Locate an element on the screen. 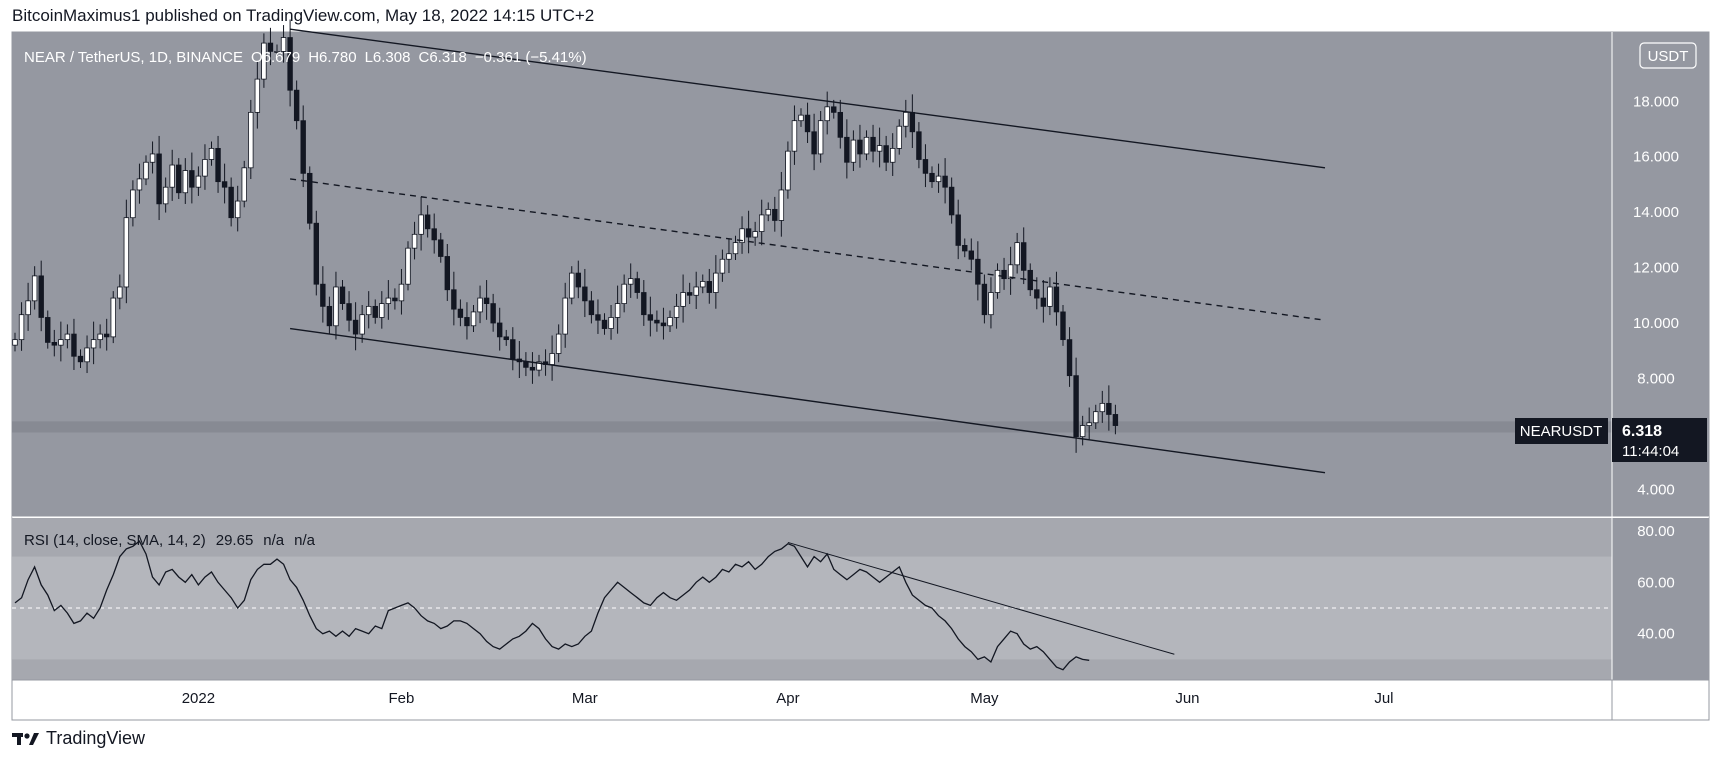 Image resolution: width=1723 pixels, height=760 pixels. price-tick-label: 10.000 is located at coordinates (1656, 323).